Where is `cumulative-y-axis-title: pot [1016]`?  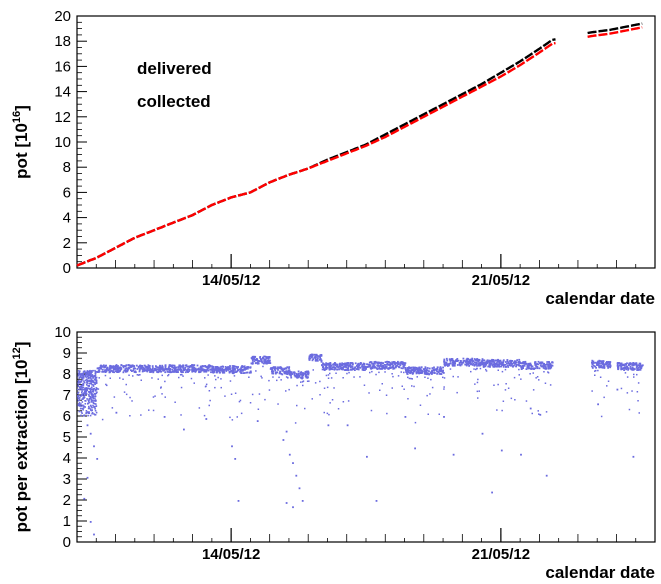
cumulative-y-axis-title: pot [1016] is located at coordinates (21, 142).